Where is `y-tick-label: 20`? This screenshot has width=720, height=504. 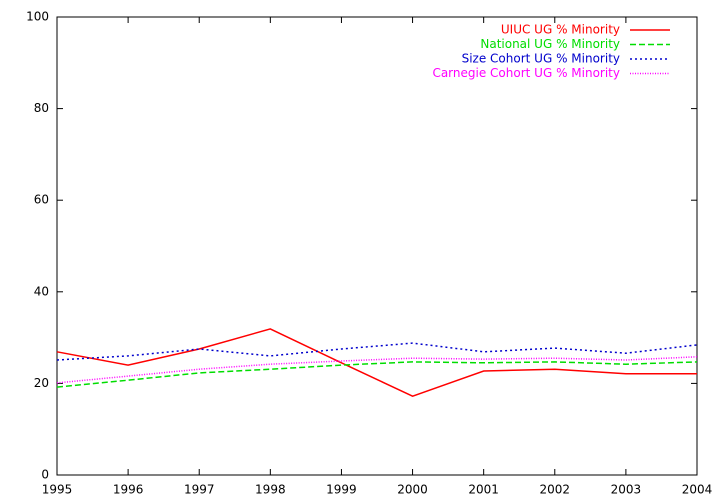
y-tick-label: 20 is located at coordinates (41, 383).